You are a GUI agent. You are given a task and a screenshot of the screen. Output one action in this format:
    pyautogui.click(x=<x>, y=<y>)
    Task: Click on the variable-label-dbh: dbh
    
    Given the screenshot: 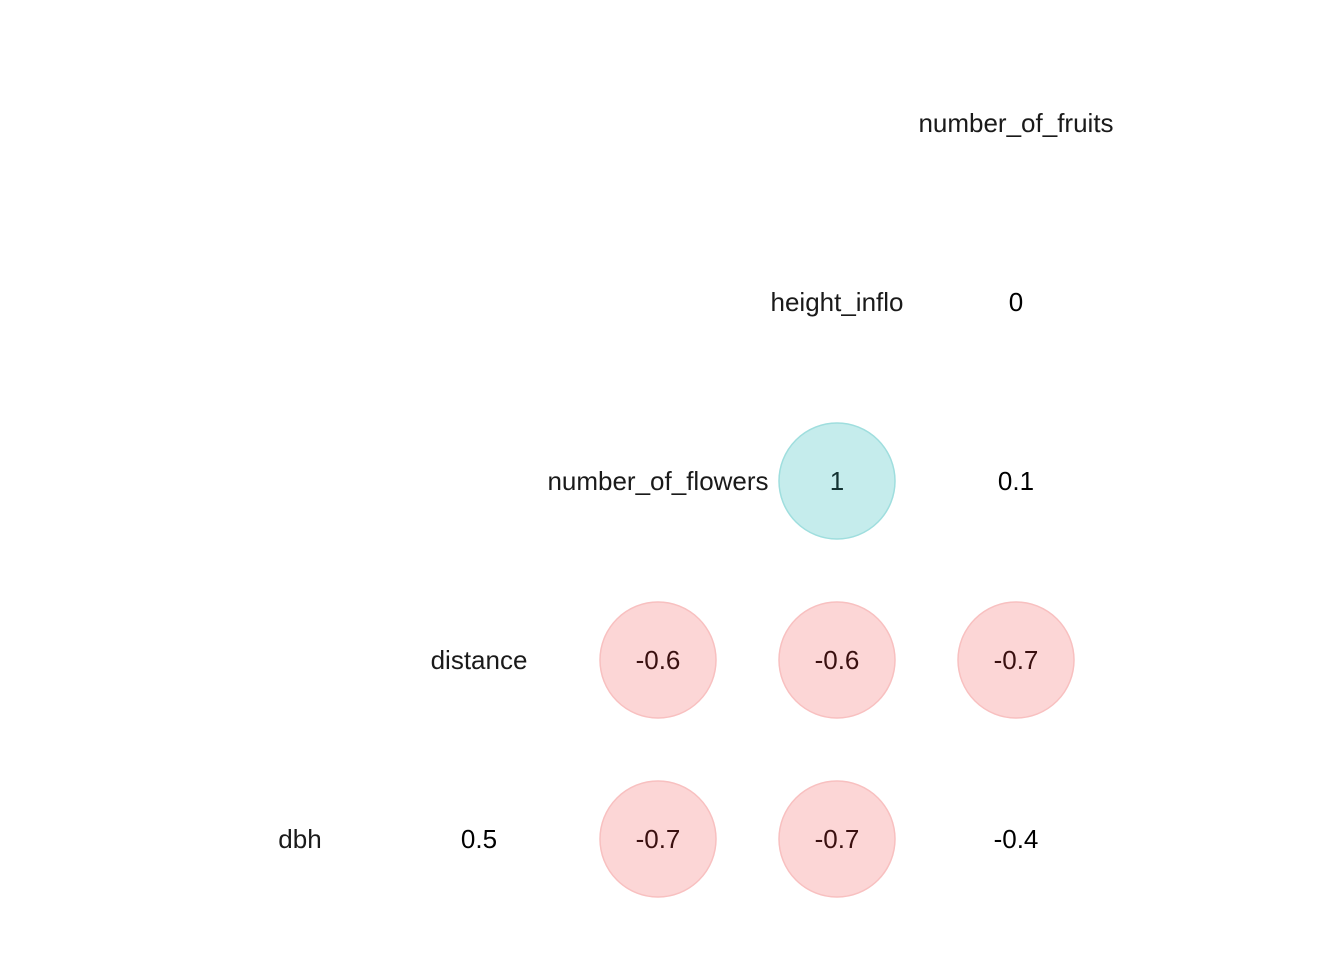 What is the action you would take?
    pyautogui.click(x=299, y=839)
    